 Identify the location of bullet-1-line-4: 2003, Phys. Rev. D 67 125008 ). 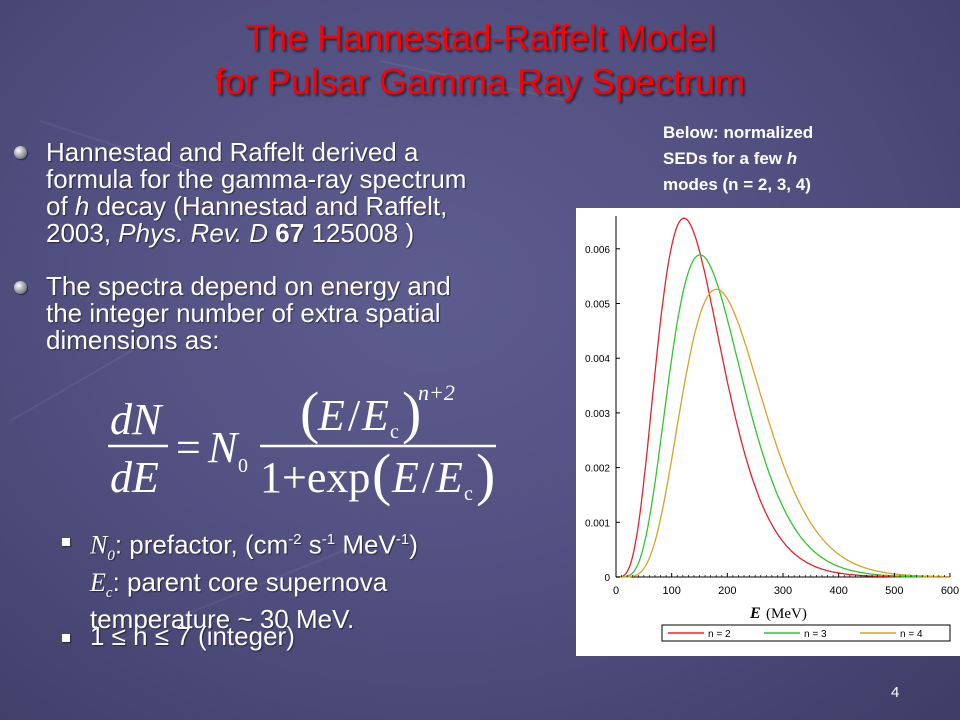
(230, 233).